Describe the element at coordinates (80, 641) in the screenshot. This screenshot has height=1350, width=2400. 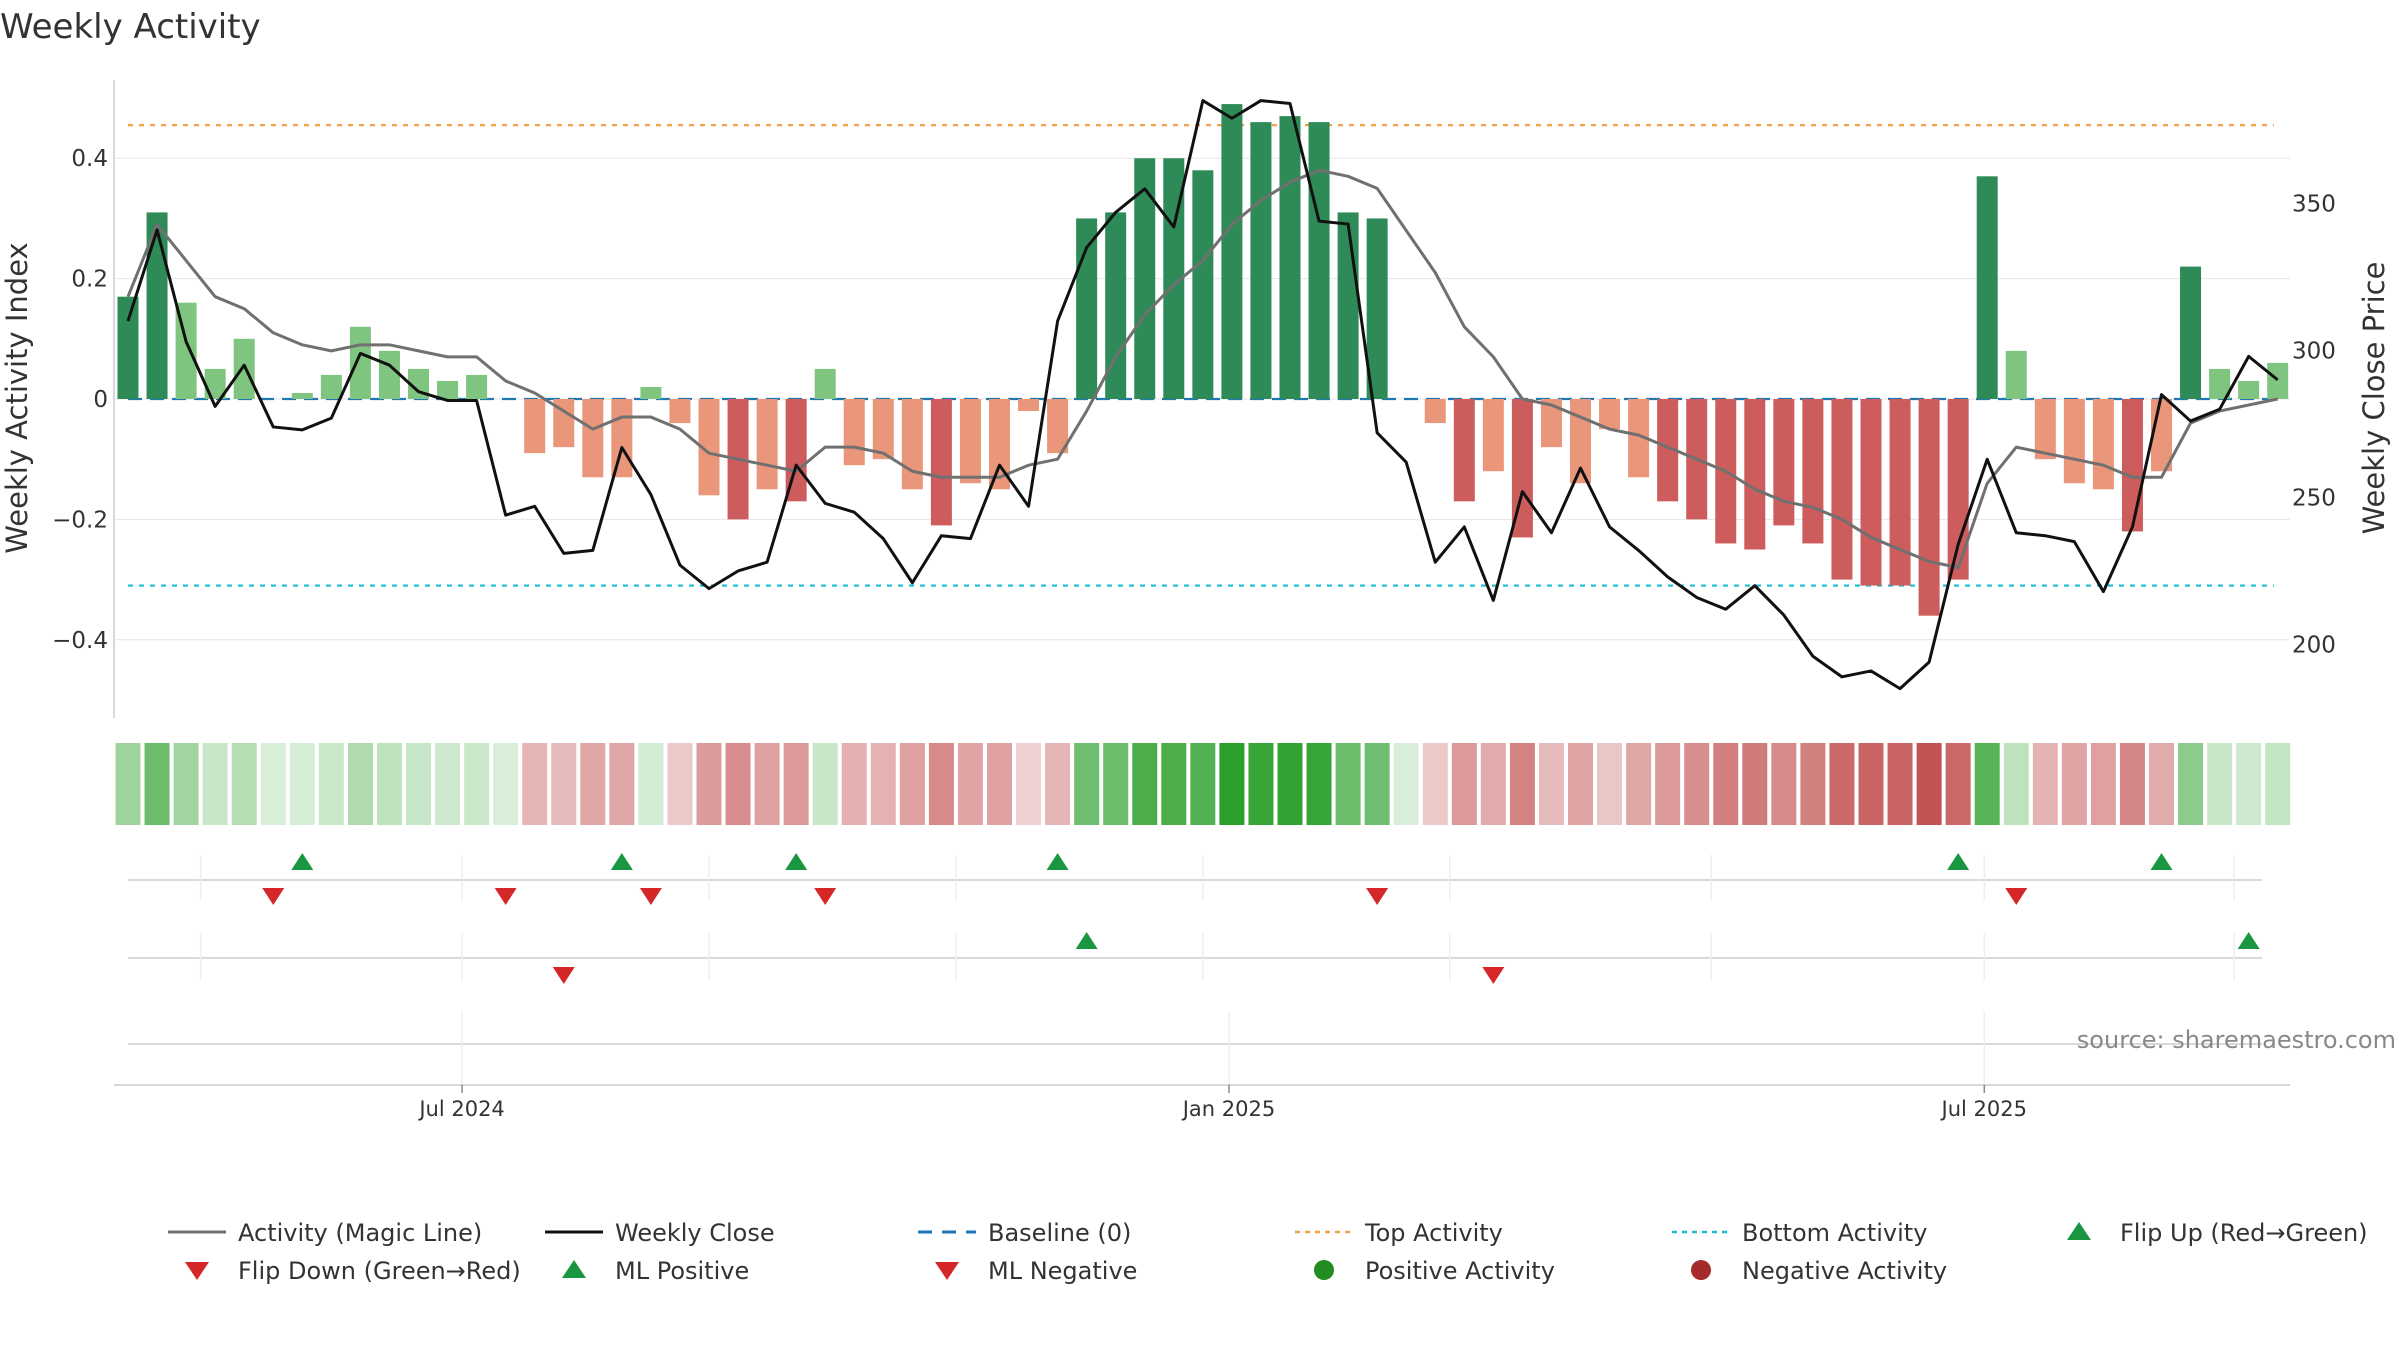
I see `y-tick-label: −0.4` at that location.